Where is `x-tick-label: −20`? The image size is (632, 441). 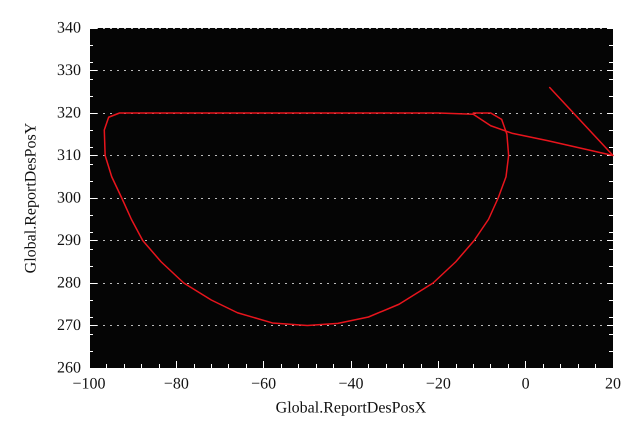
x-tick-label: −20 is located at coordinates (438, 384).